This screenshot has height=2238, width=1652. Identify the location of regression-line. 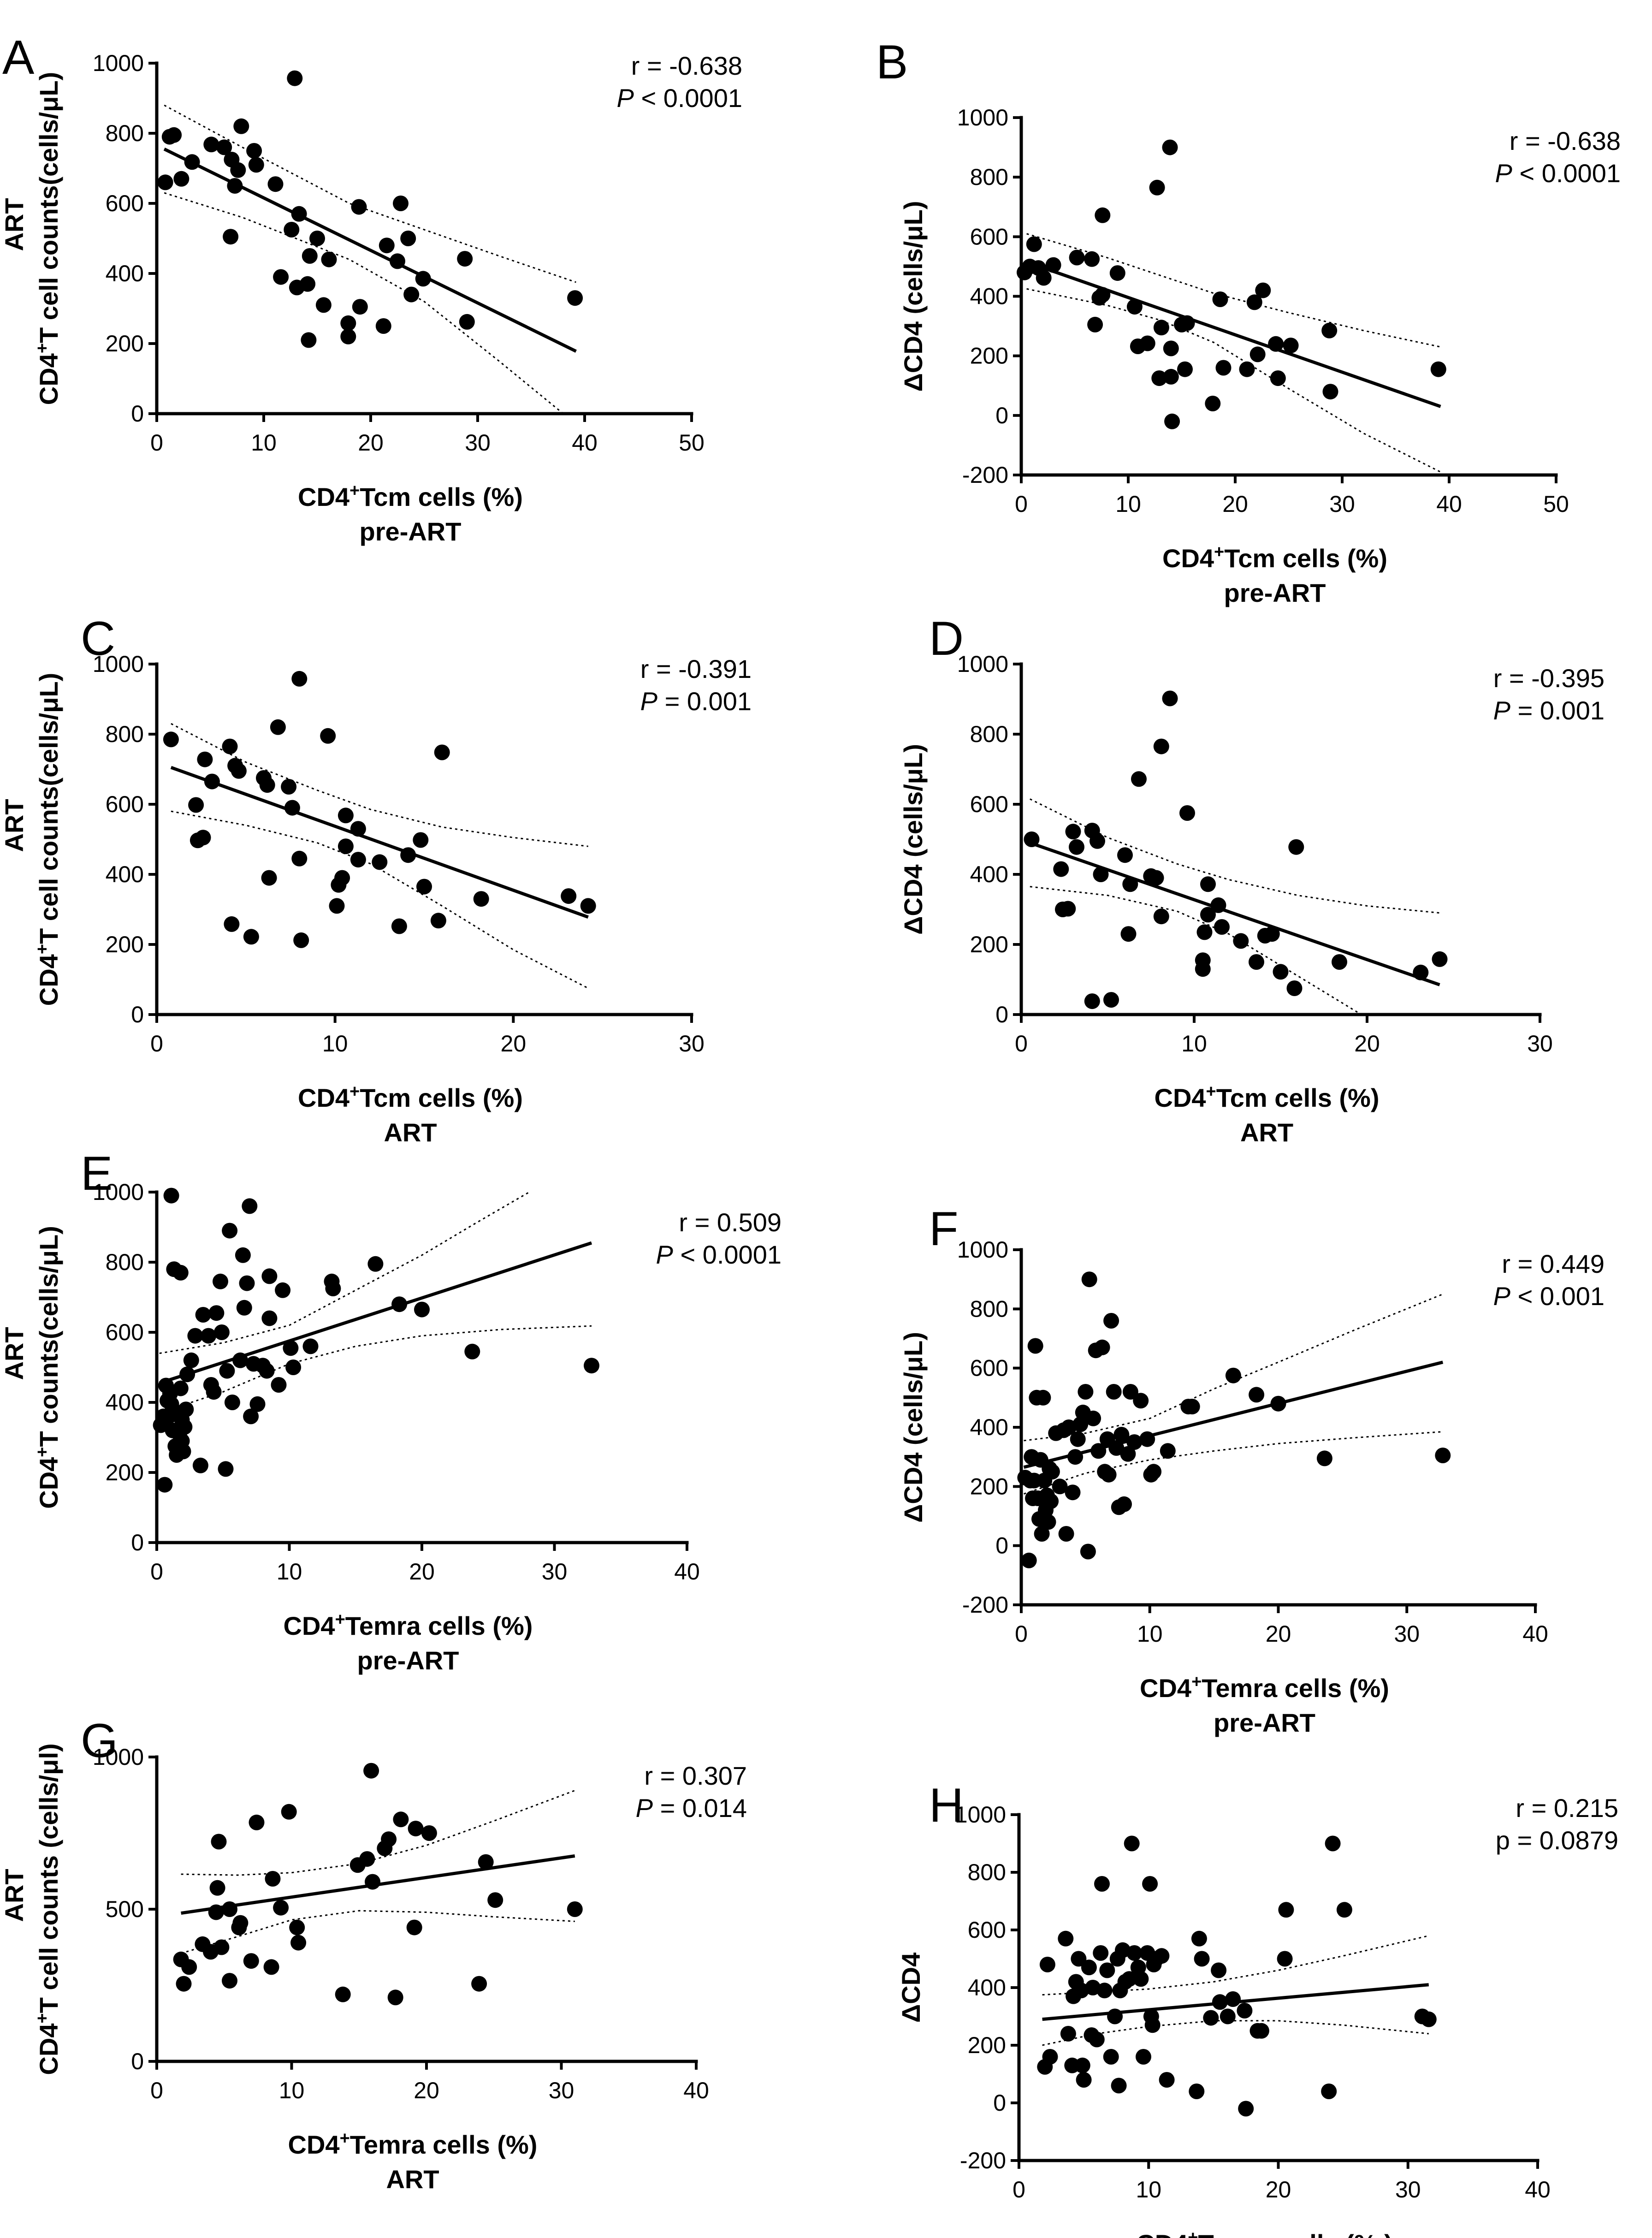
(376, 1313).